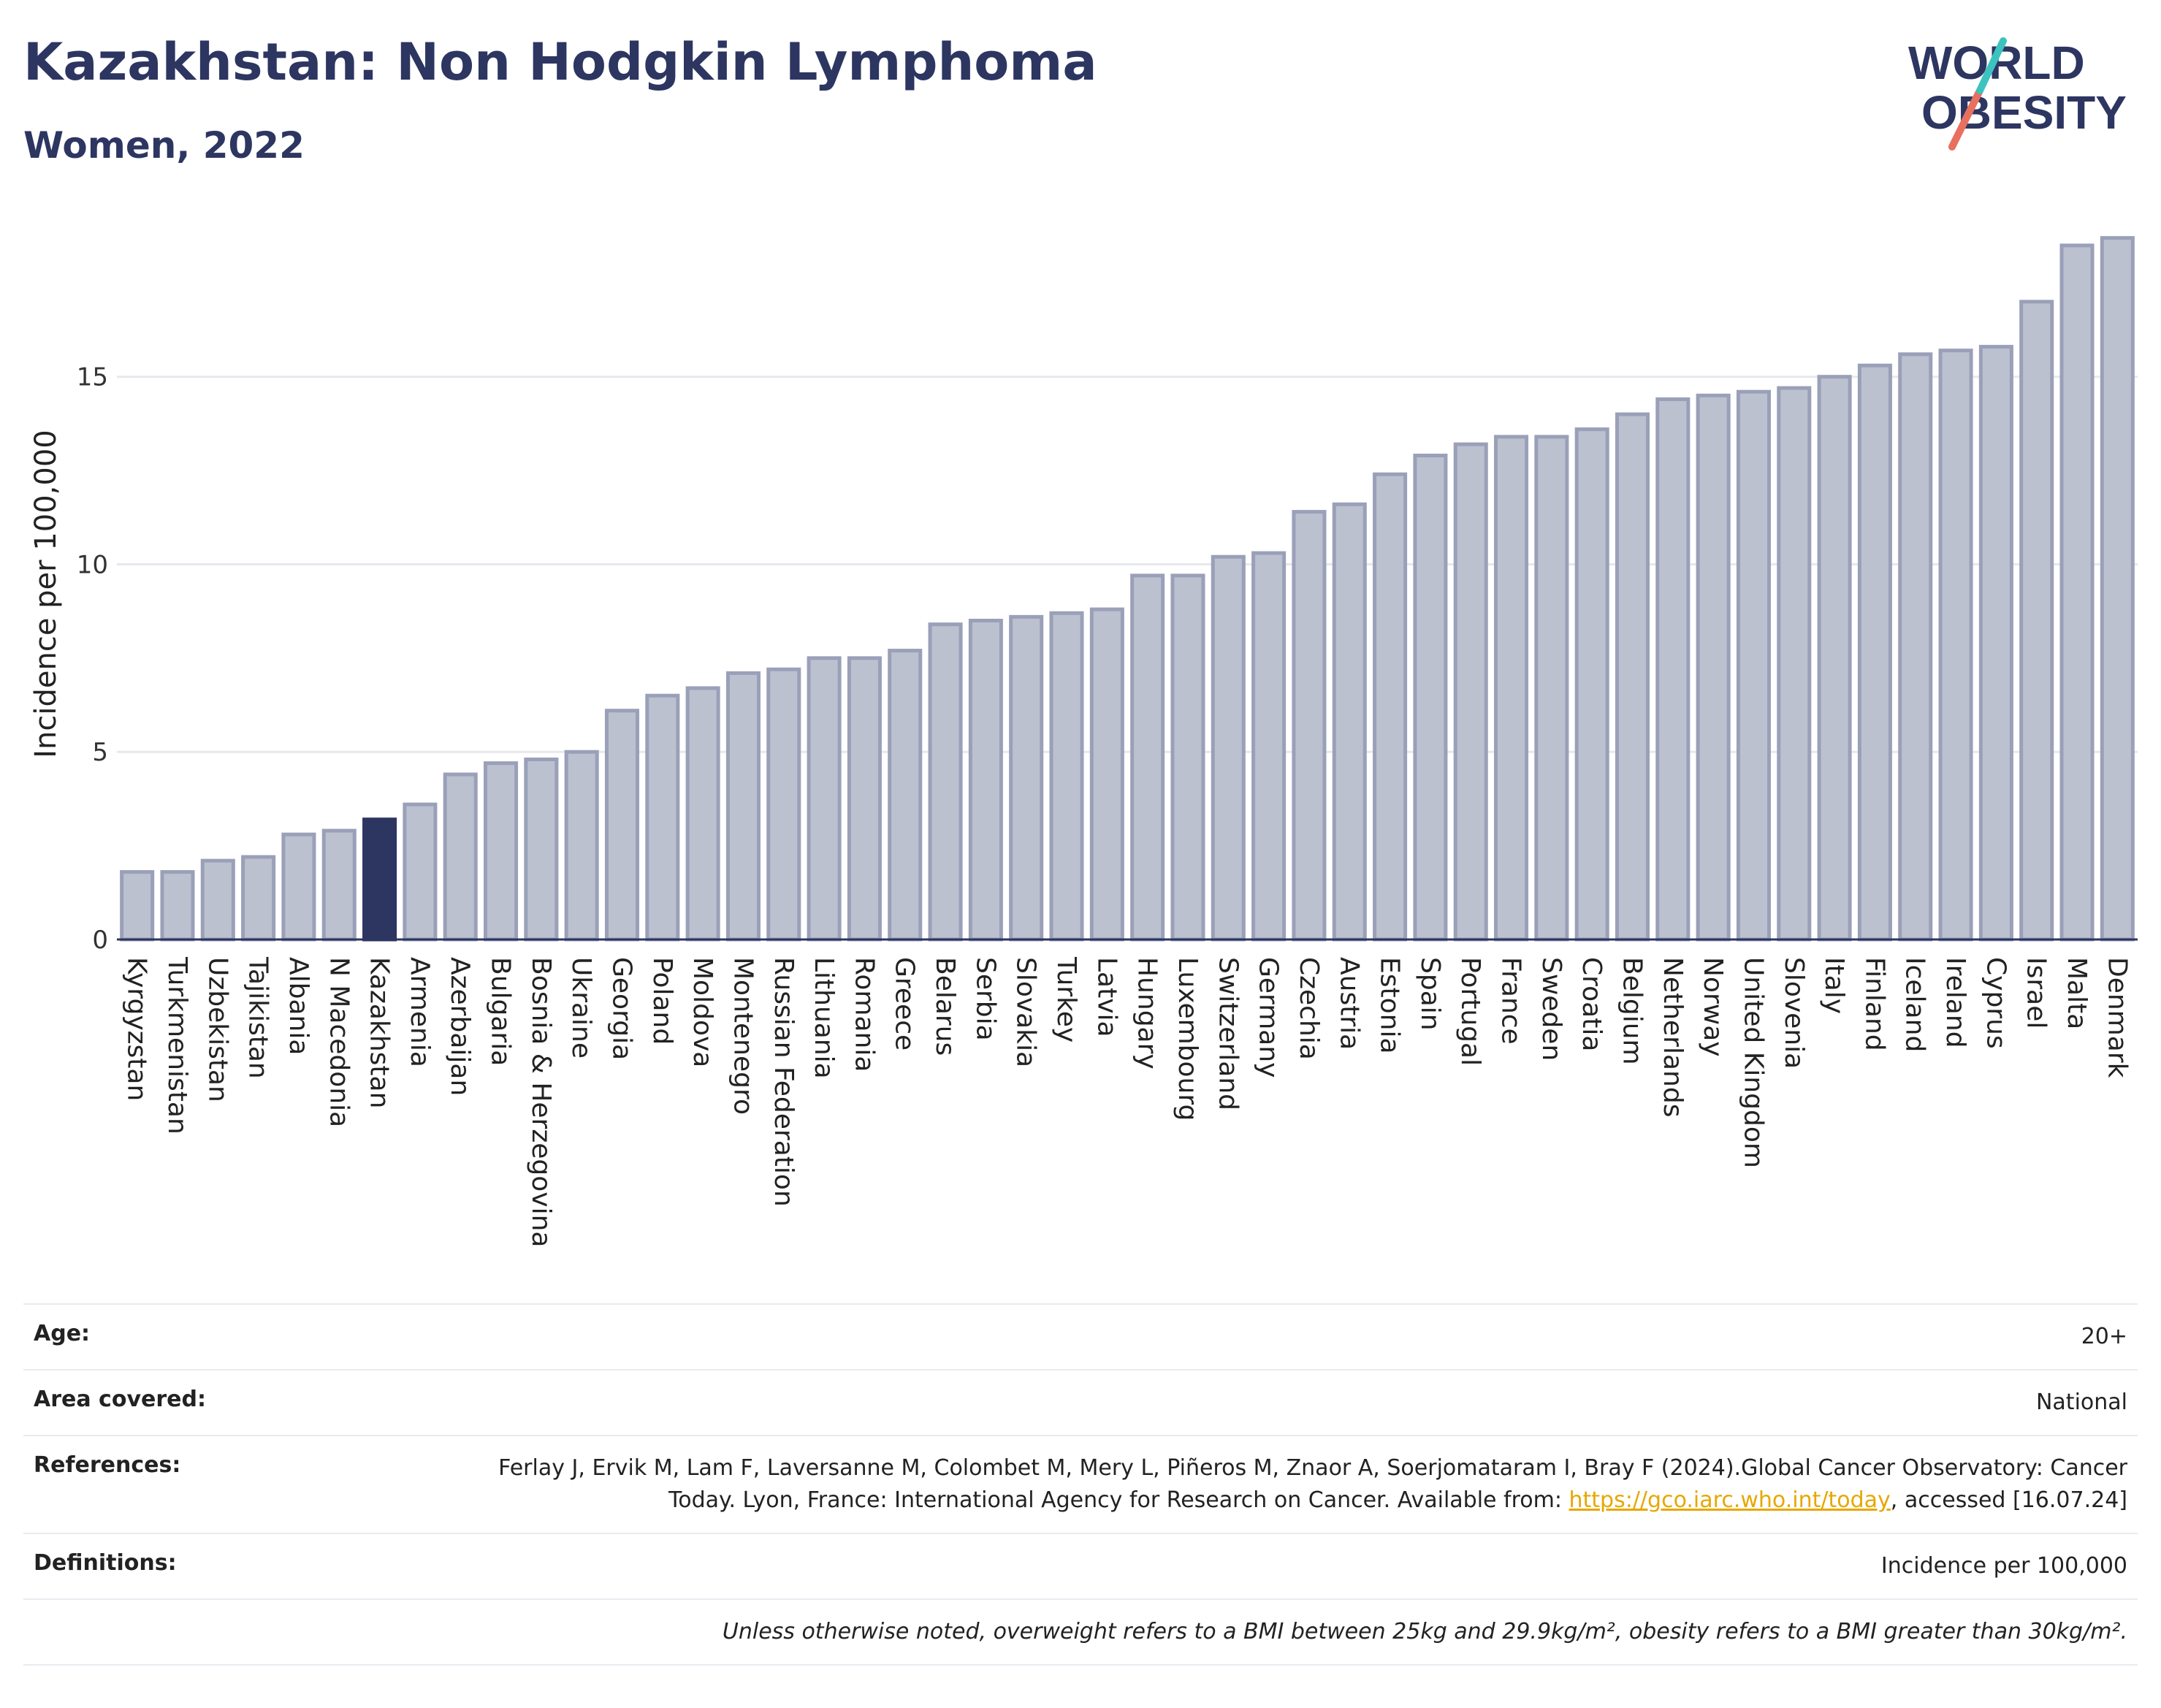 This screenshot has width=2161, height=1708. Describe the element at coordinates (2104, 1336) in the screenshot. I see `age-value: 20+` at that location.